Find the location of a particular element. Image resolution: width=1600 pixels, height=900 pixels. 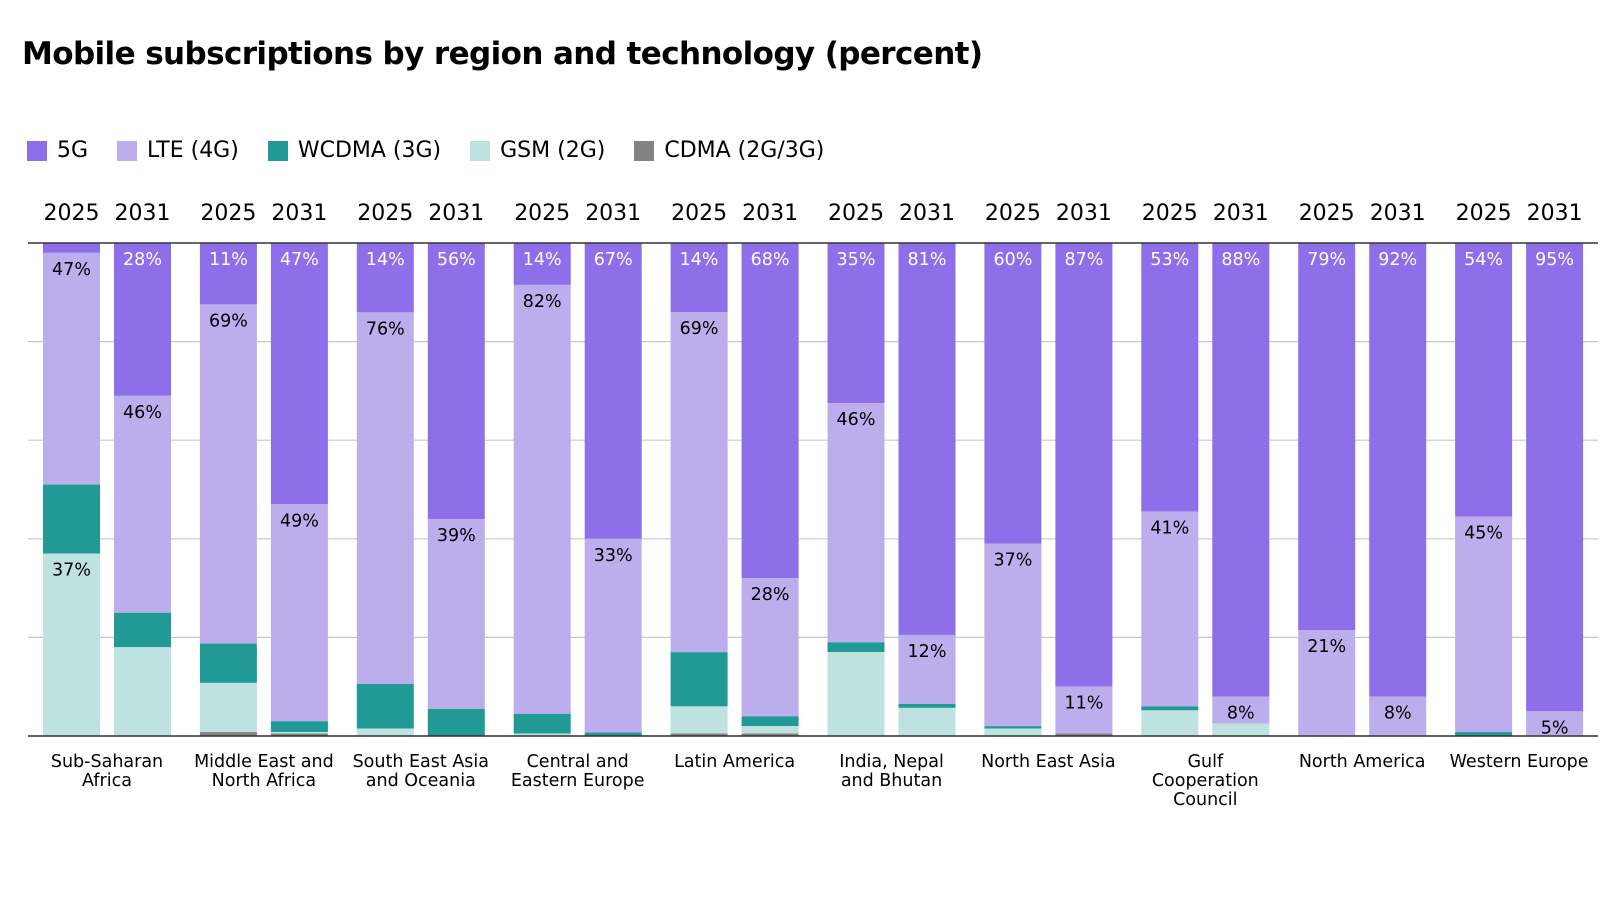

region-label: Gulf Cooperation Council is located at coordinates (1205, 781).